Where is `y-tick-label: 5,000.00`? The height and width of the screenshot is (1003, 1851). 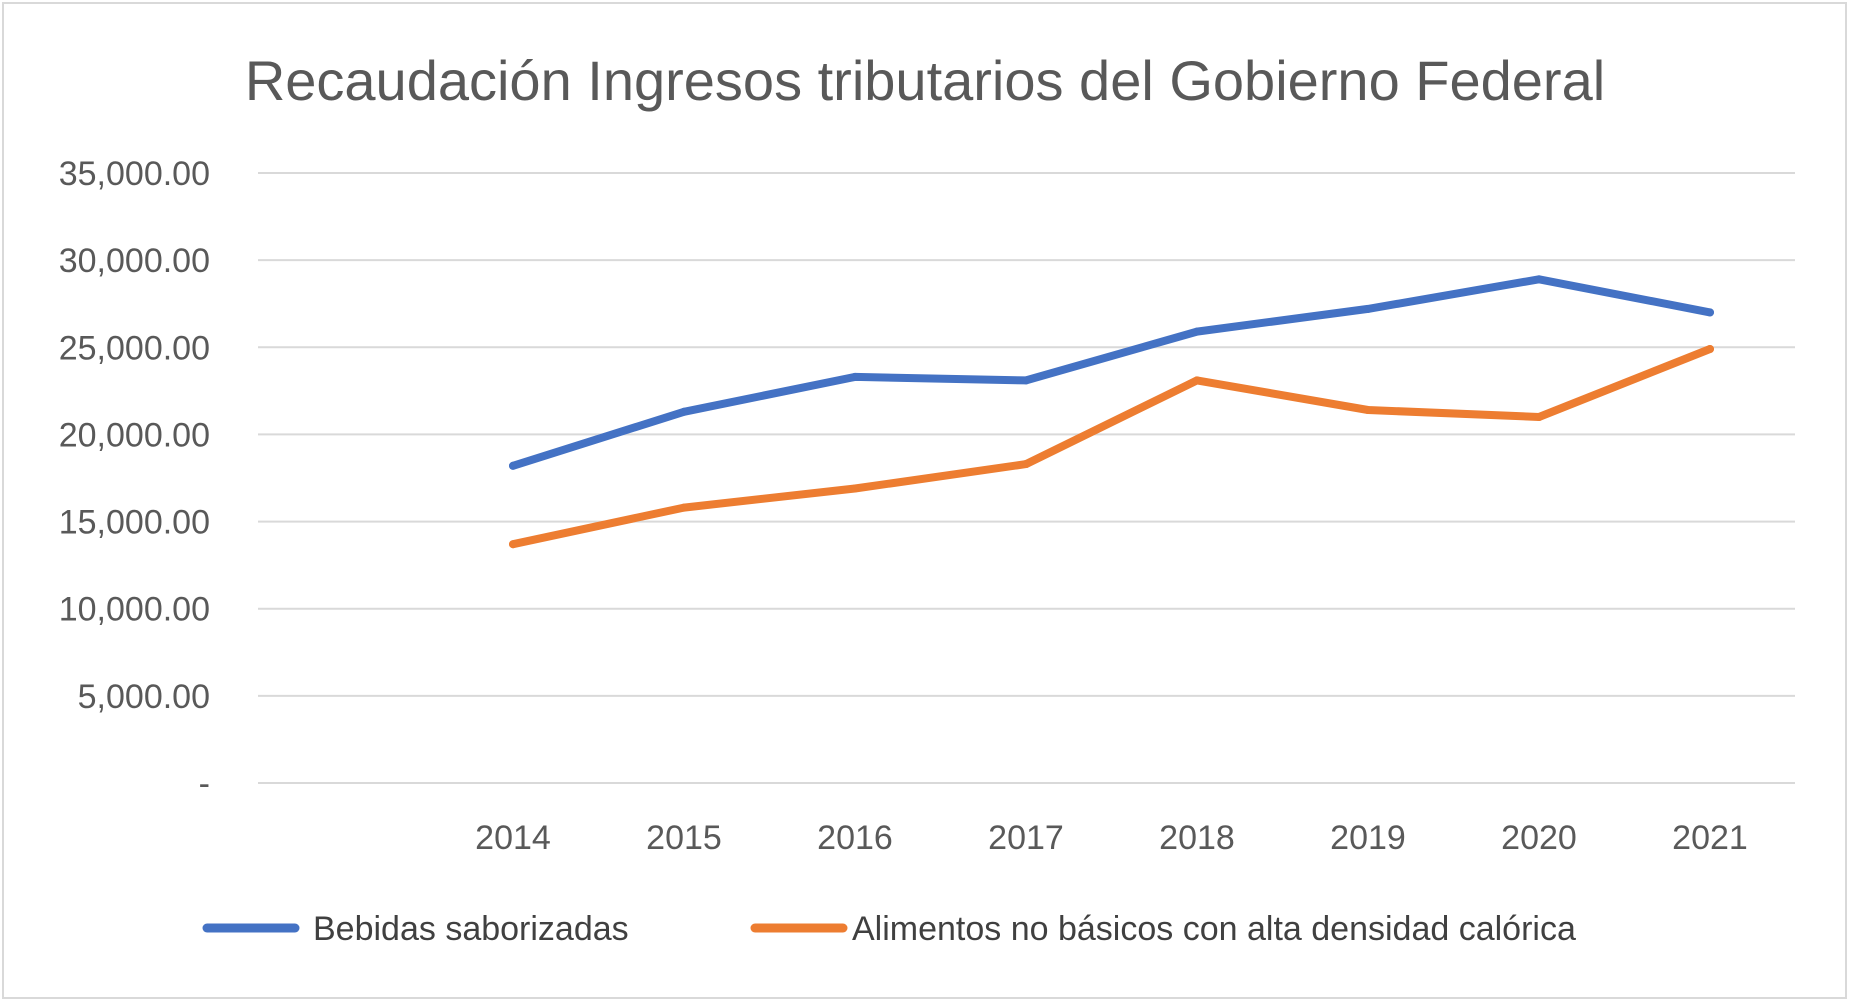
y-tick-label: 5,000.00 is located at coordinates (144, 697).